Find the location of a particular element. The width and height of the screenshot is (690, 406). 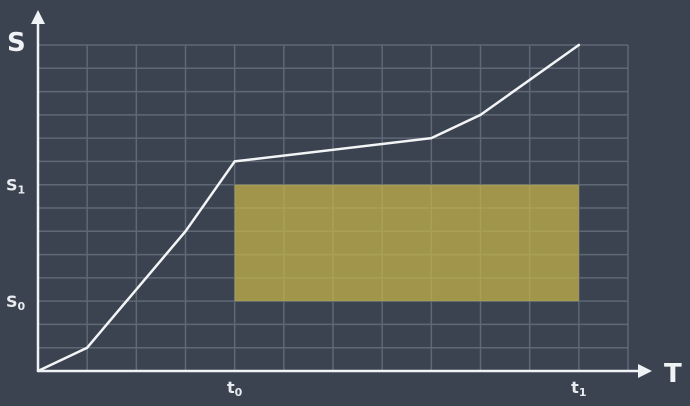

x-tick-label: t1 is located at coordinates (578, 388).